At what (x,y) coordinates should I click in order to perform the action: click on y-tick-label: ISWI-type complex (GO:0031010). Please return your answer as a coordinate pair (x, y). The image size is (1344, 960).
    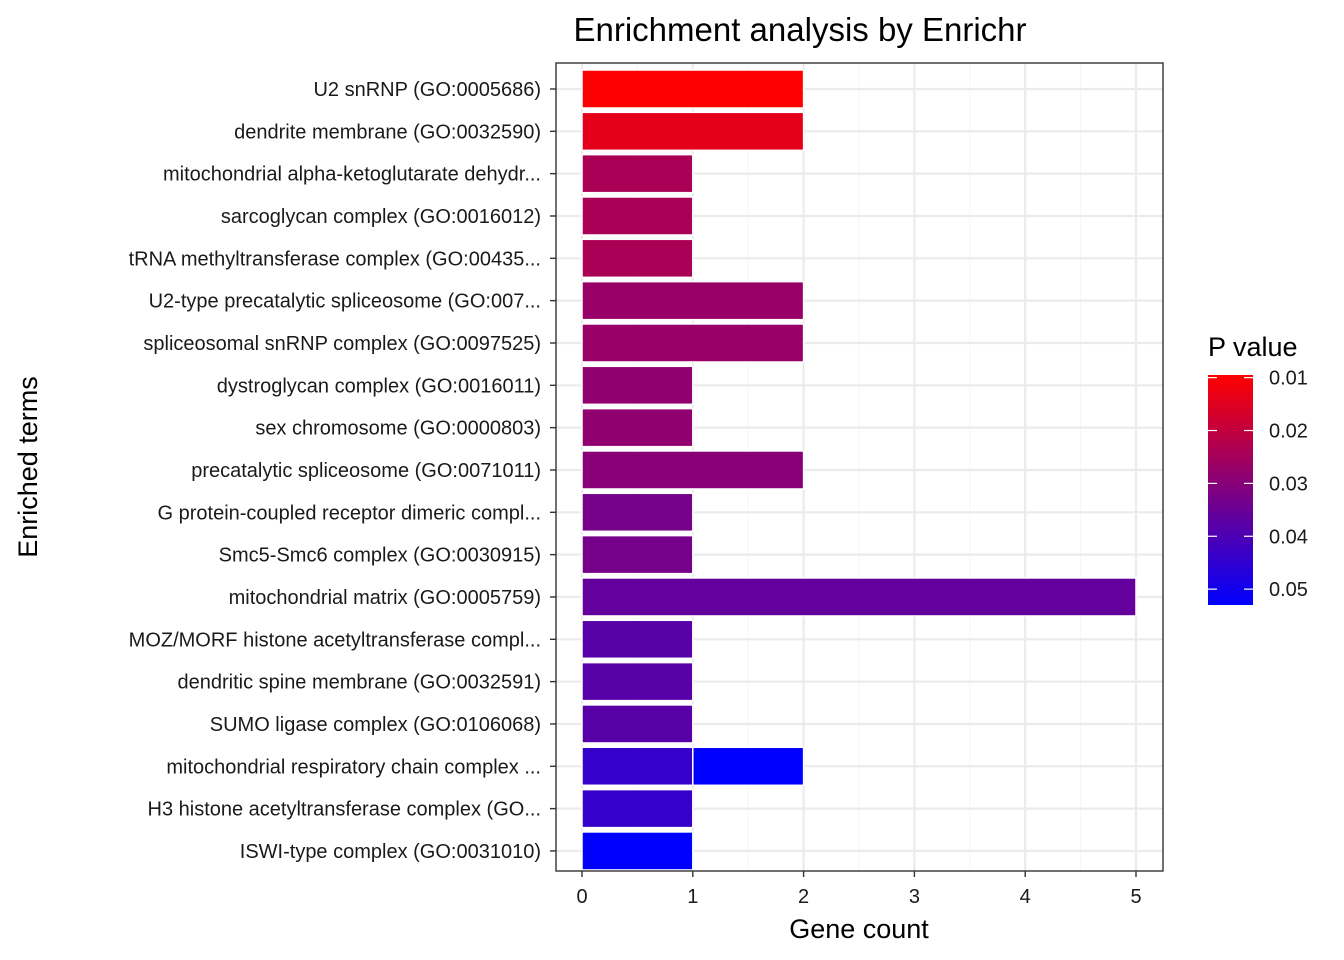
    Looking at the image, I should click on (390, 852).